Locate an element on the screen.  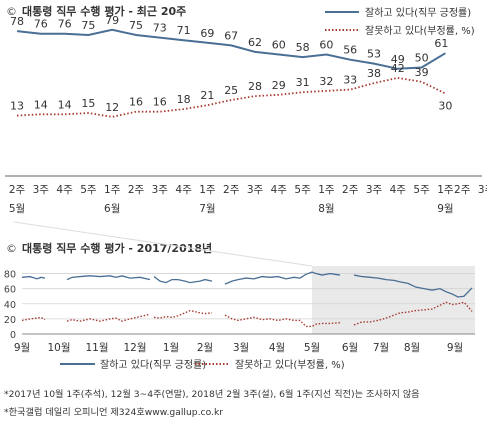
y-tick-label: 80 is located at coordinates (10, 275).